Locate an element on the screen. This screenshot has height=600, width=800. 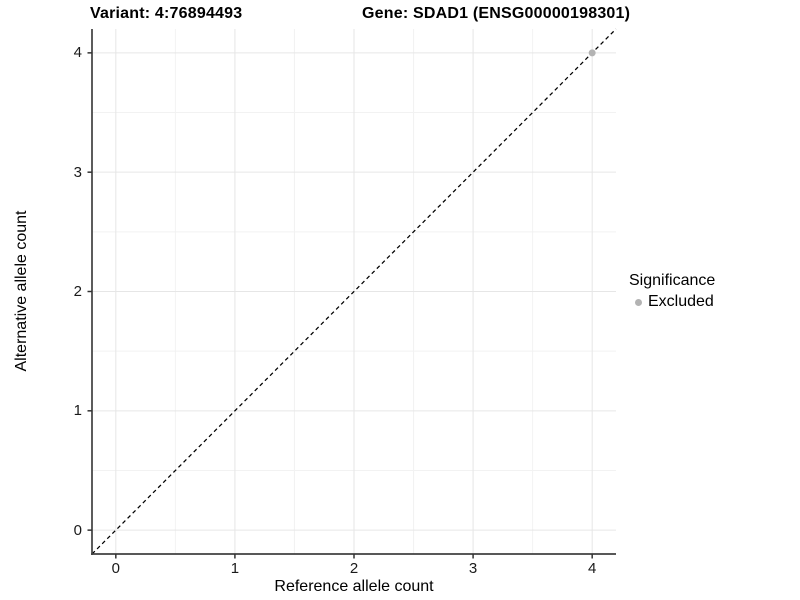
x-tick-label: 1 is located at coordinates (235, 568).